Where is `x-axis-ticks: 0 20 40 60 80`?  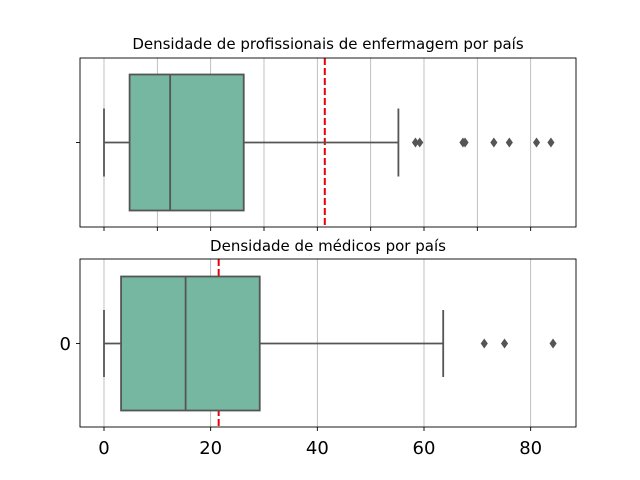 x-axis-ticks: 0 20 40 60 80 is located at coordinates (320, 443).